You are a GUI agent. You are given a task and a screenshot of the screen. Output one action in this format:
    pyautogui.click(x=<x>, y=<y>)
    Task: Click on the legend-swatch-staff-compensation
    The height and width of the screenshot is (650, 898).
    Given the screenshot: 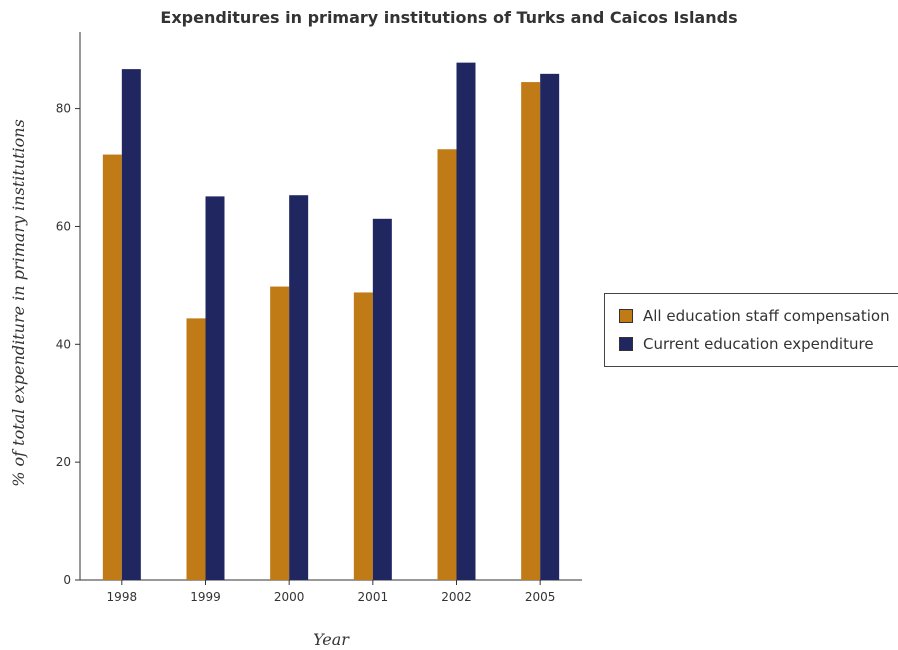 What is the action you would take?
    pyautogui.click(x=626, y=316)
    